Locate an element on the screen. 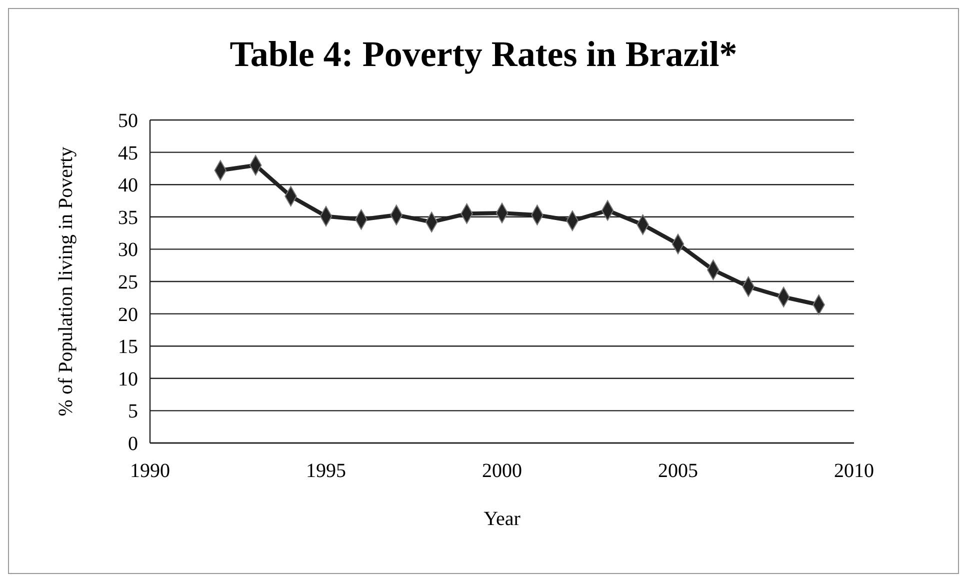 The height and width of the screenshot is (582, 967). y-tick-label: 25 is located at coordinates (128, 283).